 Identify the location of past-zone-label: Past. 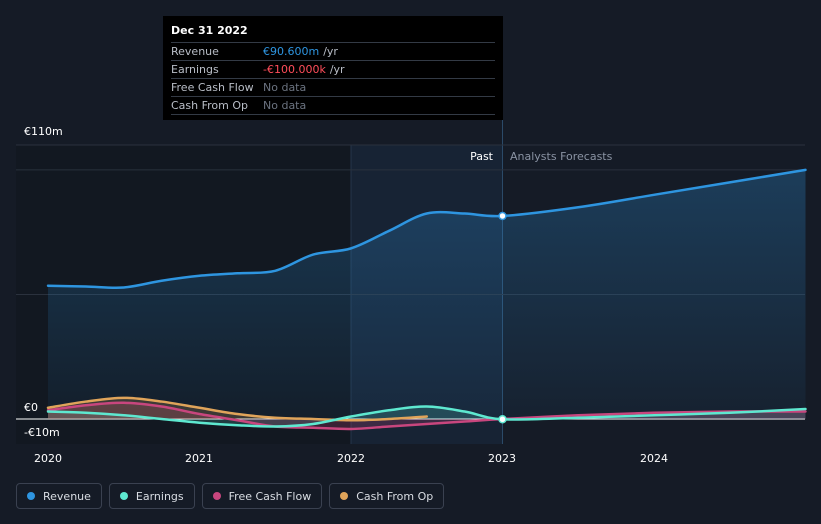
(481, 156).